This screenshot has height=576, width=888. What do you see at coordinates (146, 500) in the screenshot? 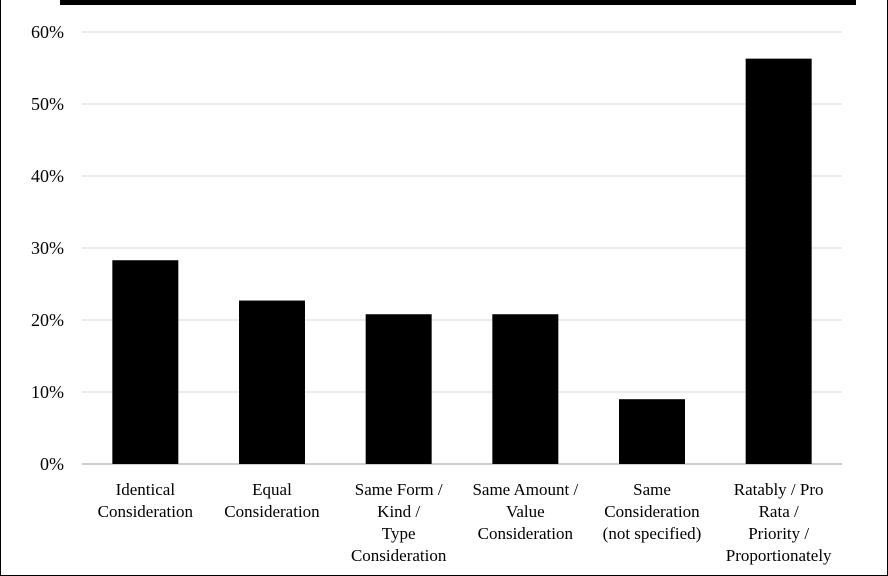
I see `x-category-label: Identical Consideration` at bounding box center [146, 500].